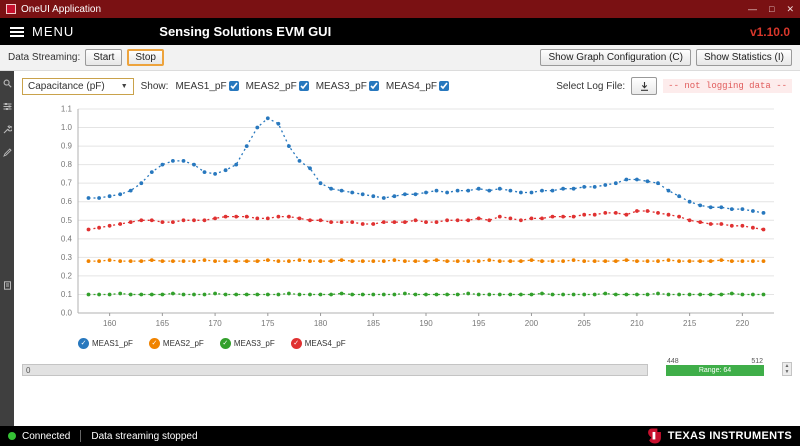 The image size is (800, 446). What do you see at coordinates (757, 361) in the screenshot?
I see `range-max-label: 512` at bounding box center [757, 361].